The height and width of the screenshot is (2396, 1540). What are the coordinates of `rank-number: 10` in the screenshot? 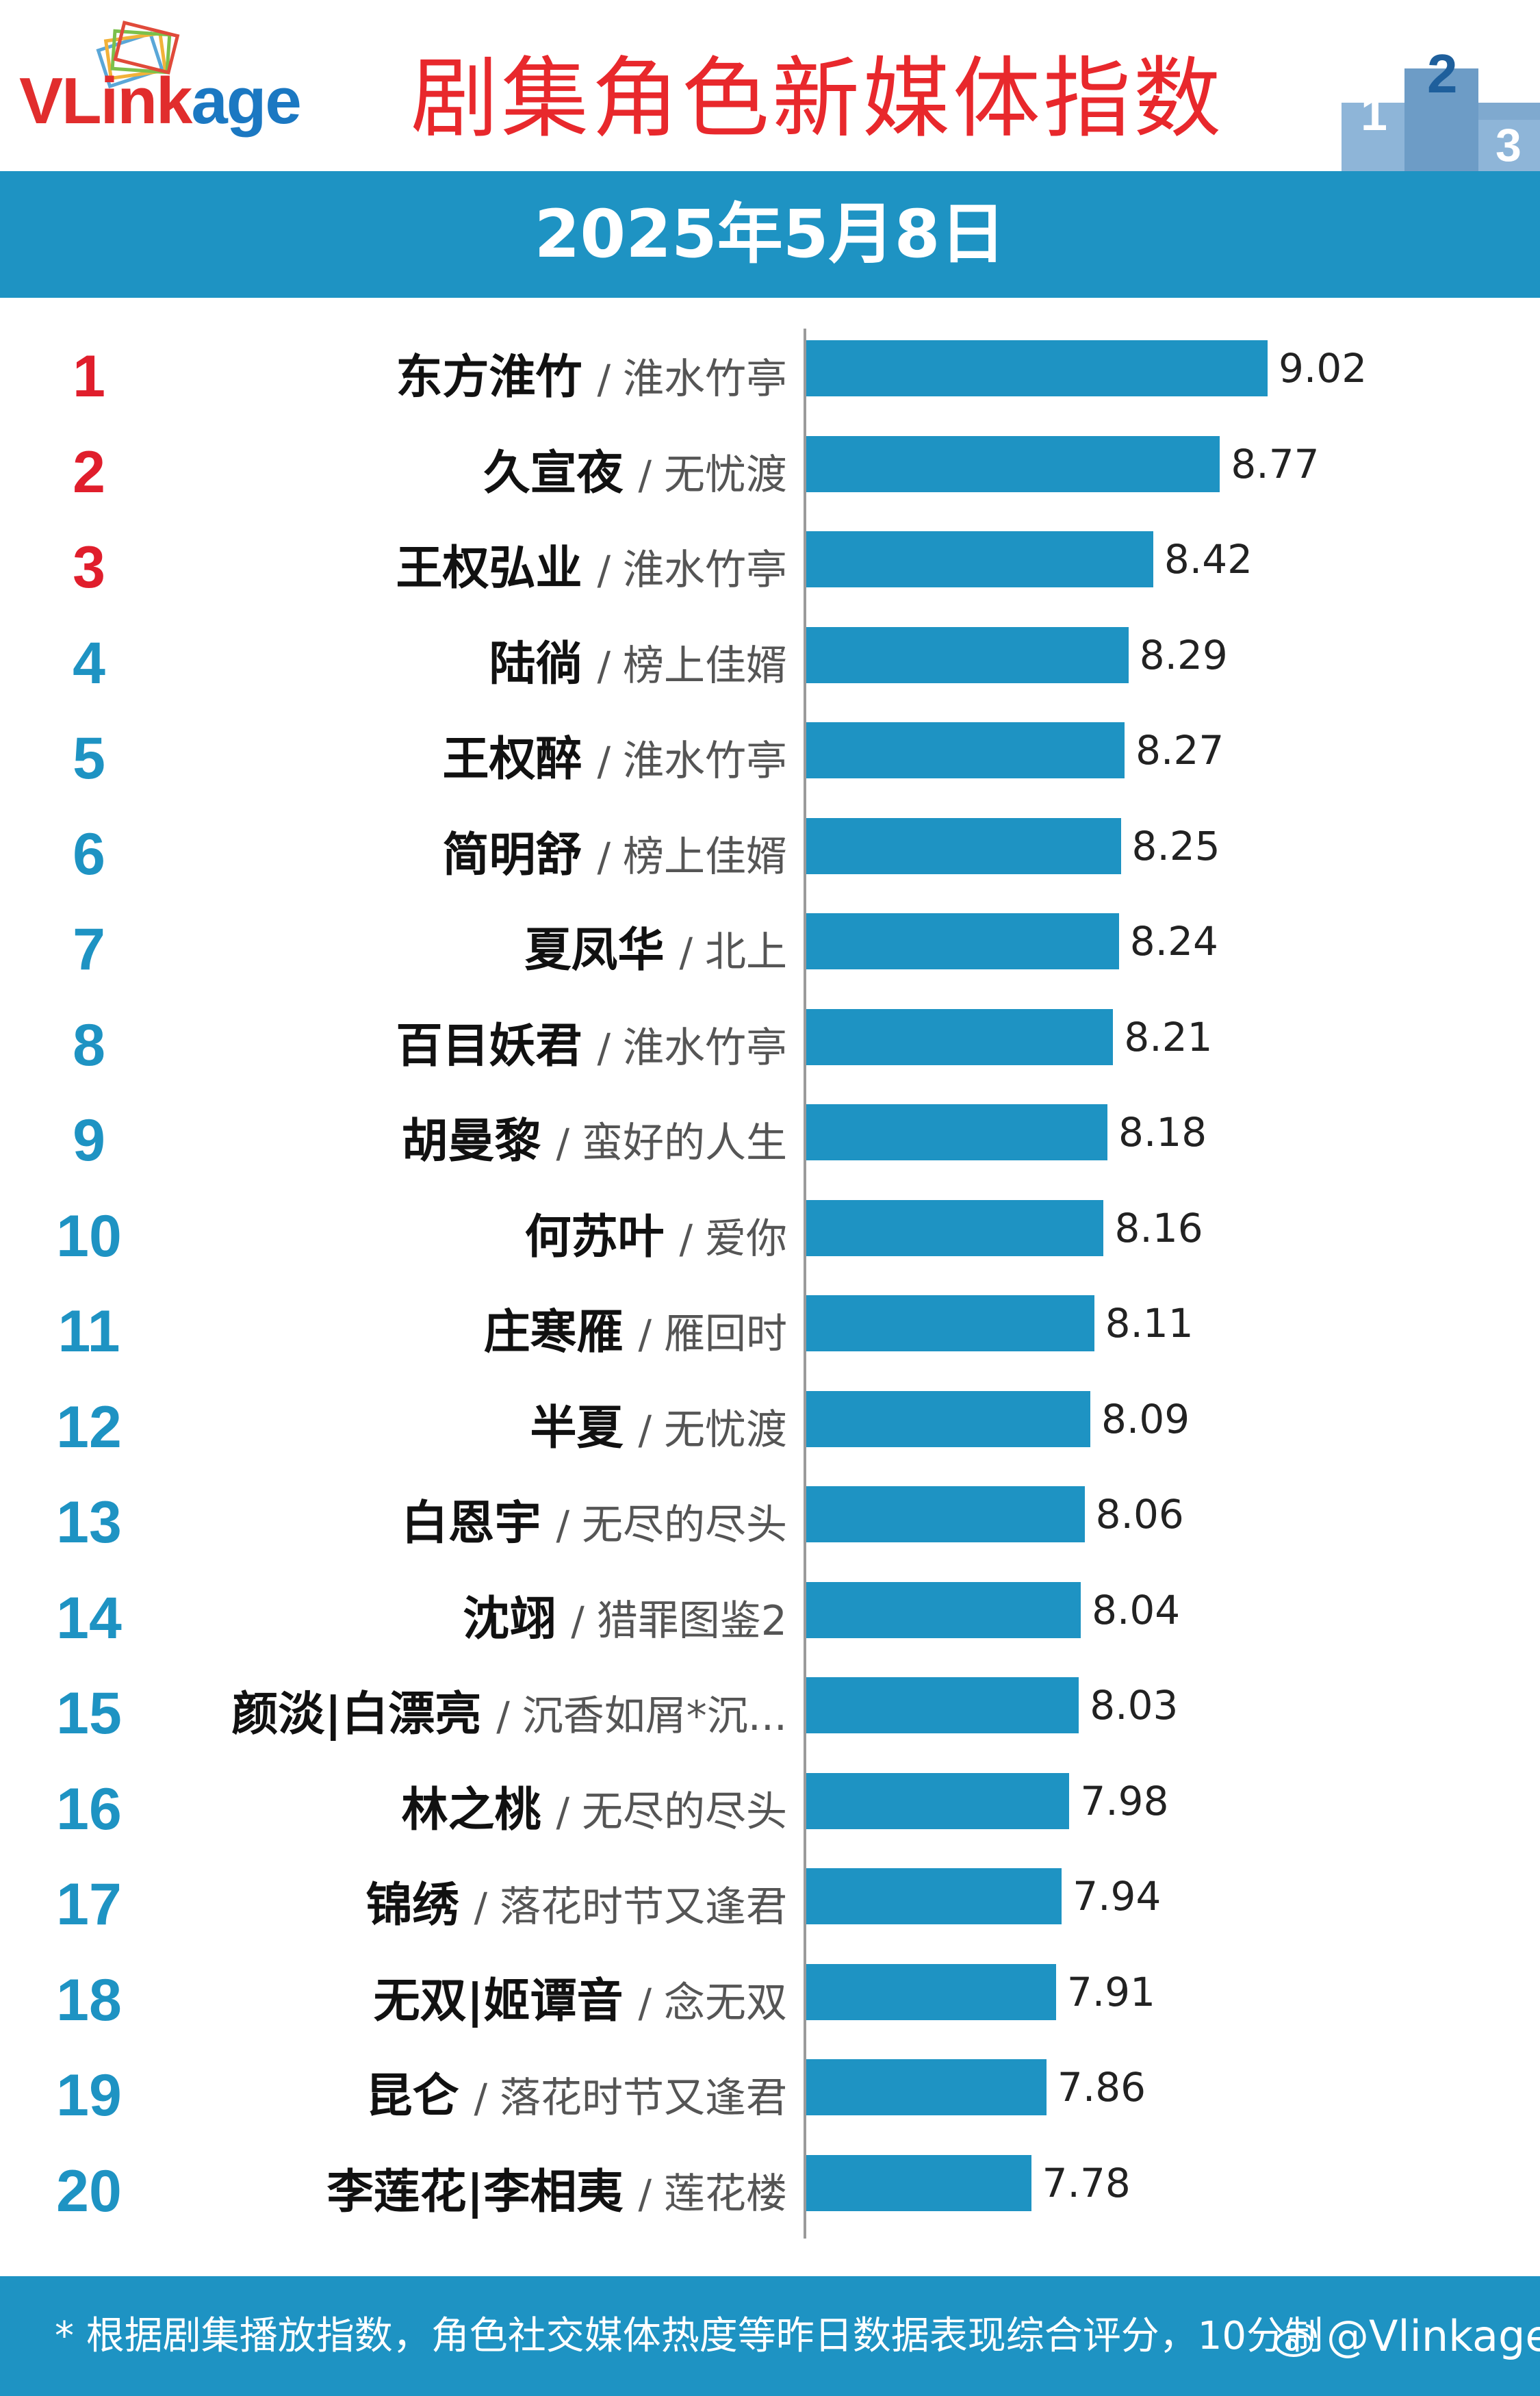 It's located at (89, 1236).